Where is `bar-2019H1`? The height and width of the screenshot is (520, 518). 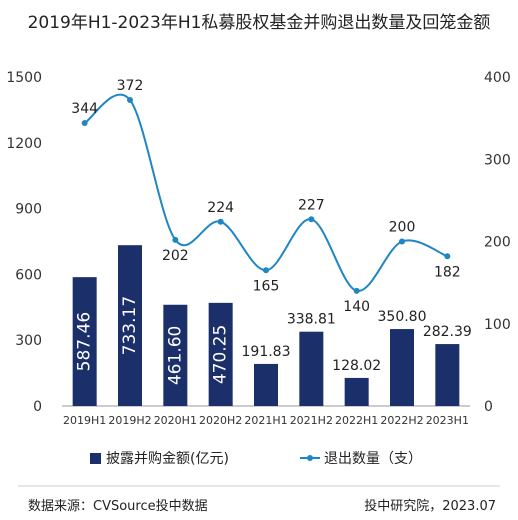 bar-2019H1 is located at coordinates (84, 341).